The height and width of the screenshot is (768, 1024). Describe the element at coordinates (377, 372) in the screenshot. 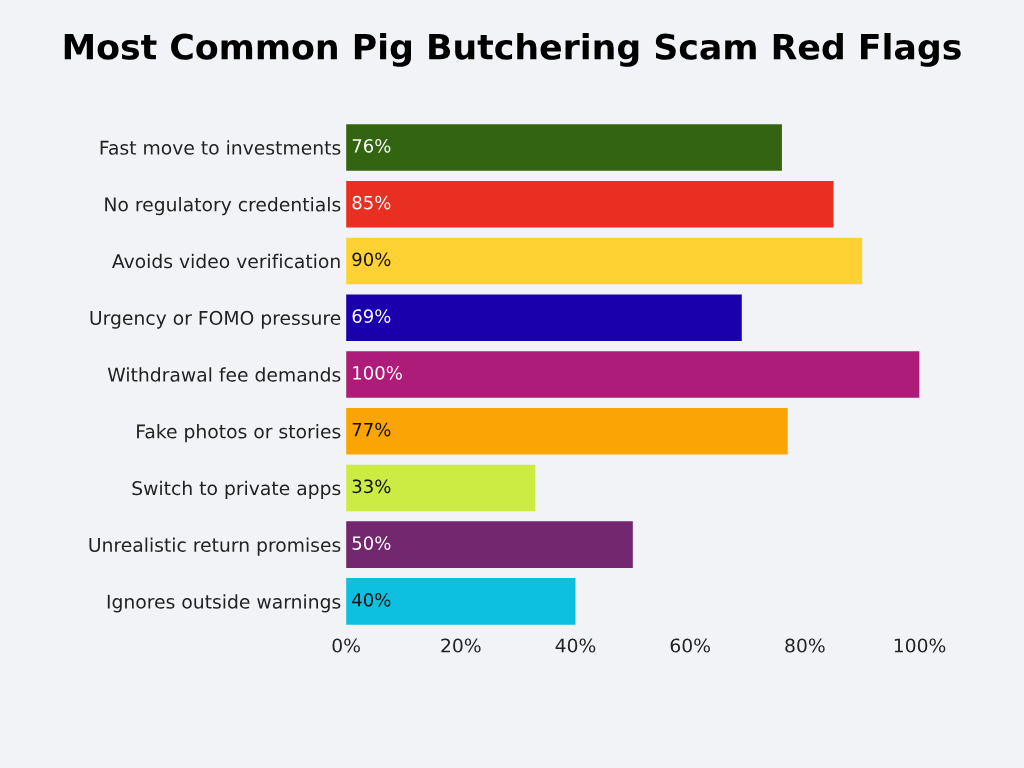

I see `data-label: 100%` at that location.